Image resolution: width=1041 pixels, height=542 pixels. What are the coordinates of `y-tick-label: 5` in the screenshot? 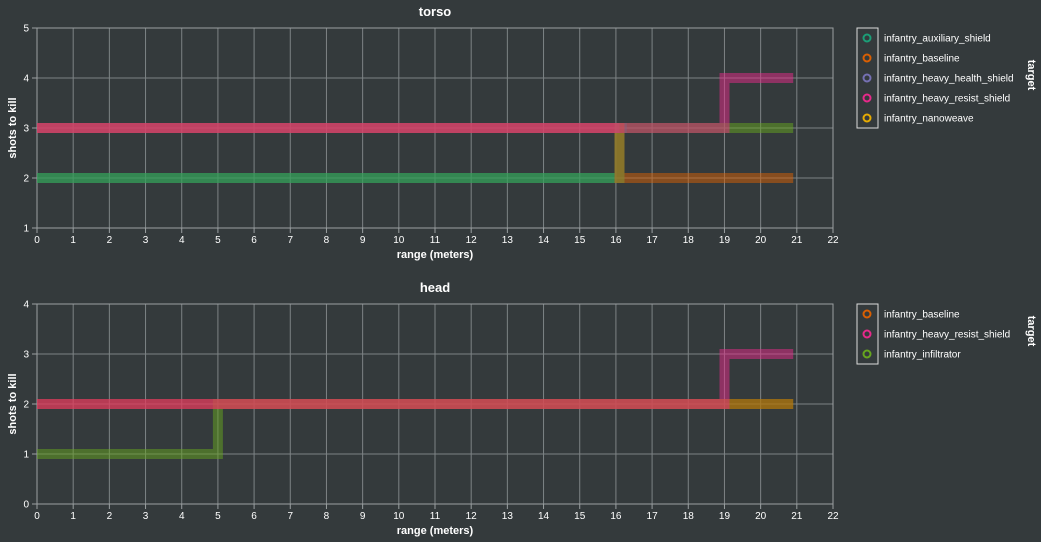 It's located at (26, 29).